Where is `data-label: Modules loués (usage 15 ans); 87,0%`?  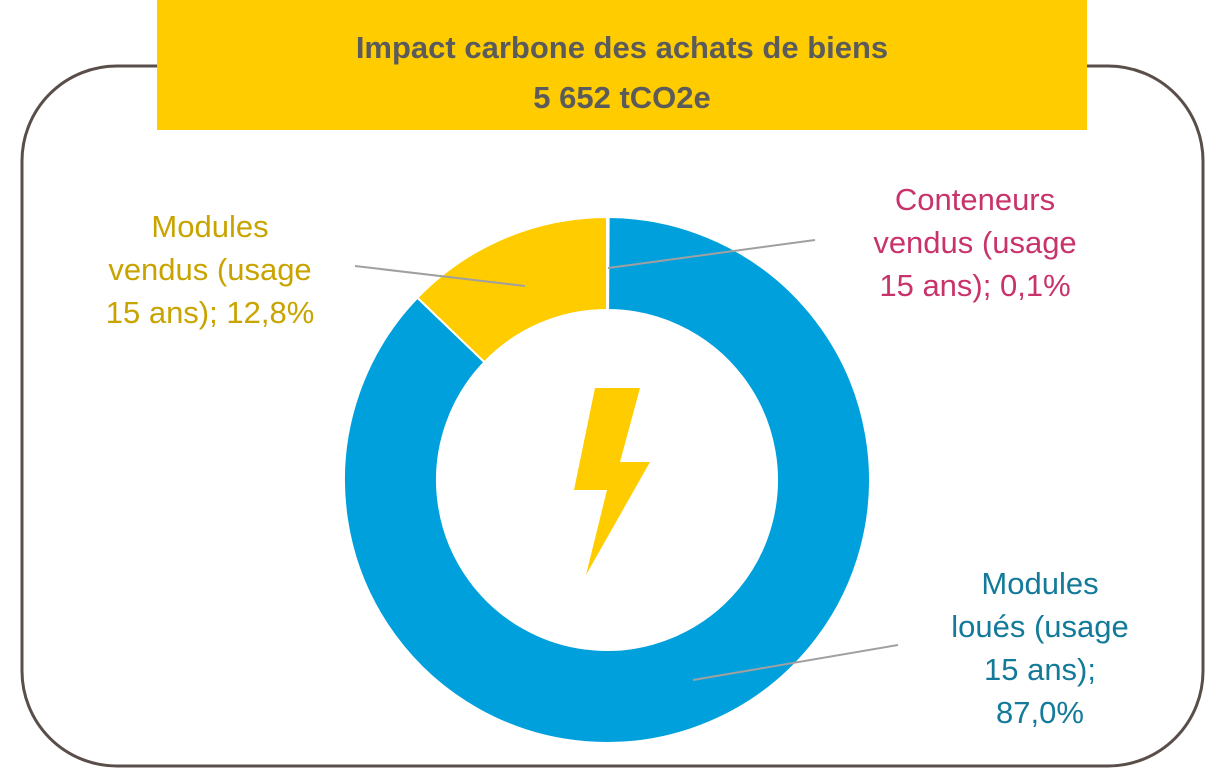 data-label: Modules loués (usage 15 ans); 87,0% is located at coordinates (1040, 648).